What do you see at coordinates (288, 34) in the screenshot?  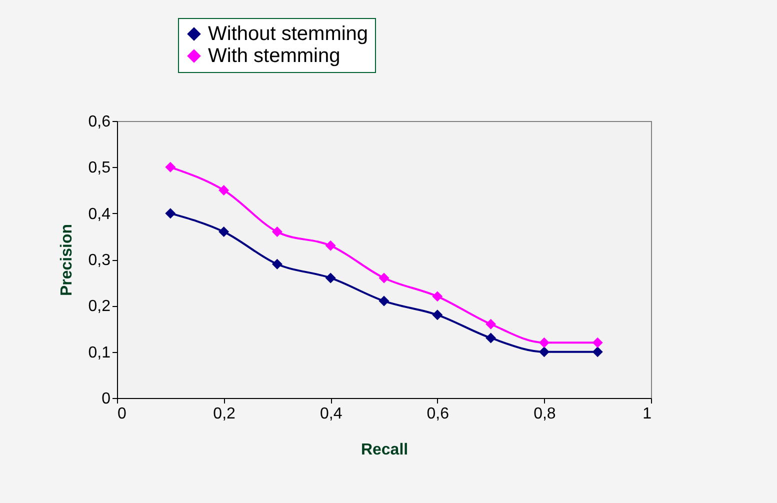 I see `legend-label: Without stemming` at bounding box center [288, 34].